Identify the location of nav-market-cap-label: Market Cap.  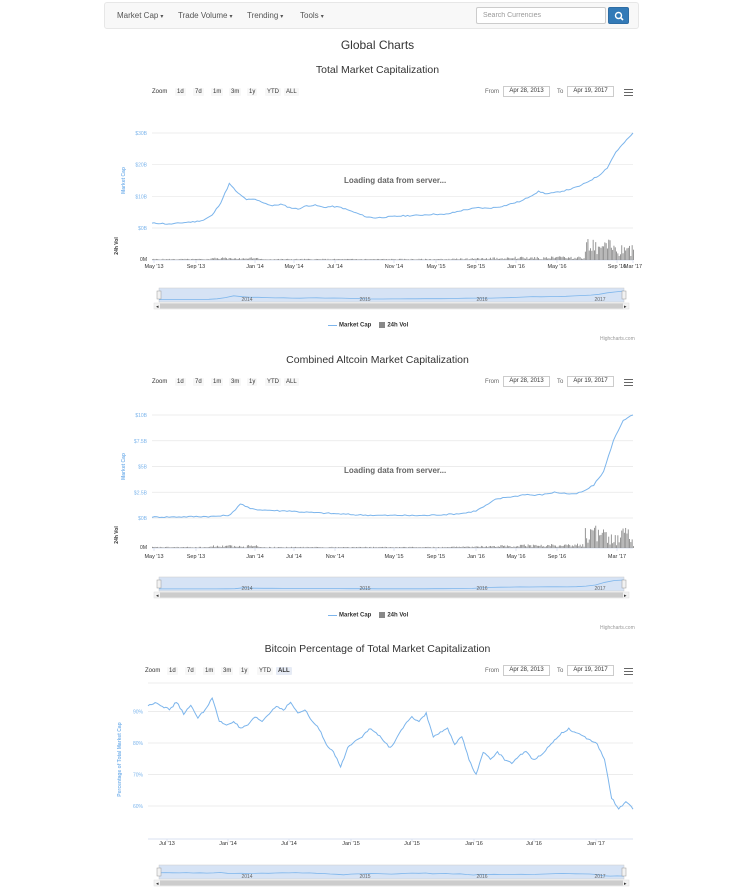
(138, 15).